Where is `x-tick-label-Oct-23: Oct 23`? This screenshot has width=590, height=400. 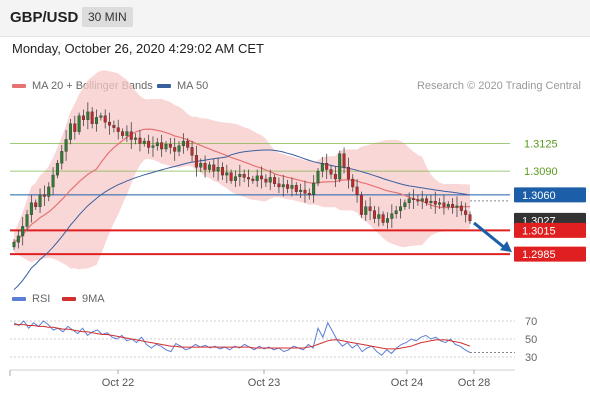
x-tick-label-Oct-23: Oct 23 is located at coordinates (264, 383).